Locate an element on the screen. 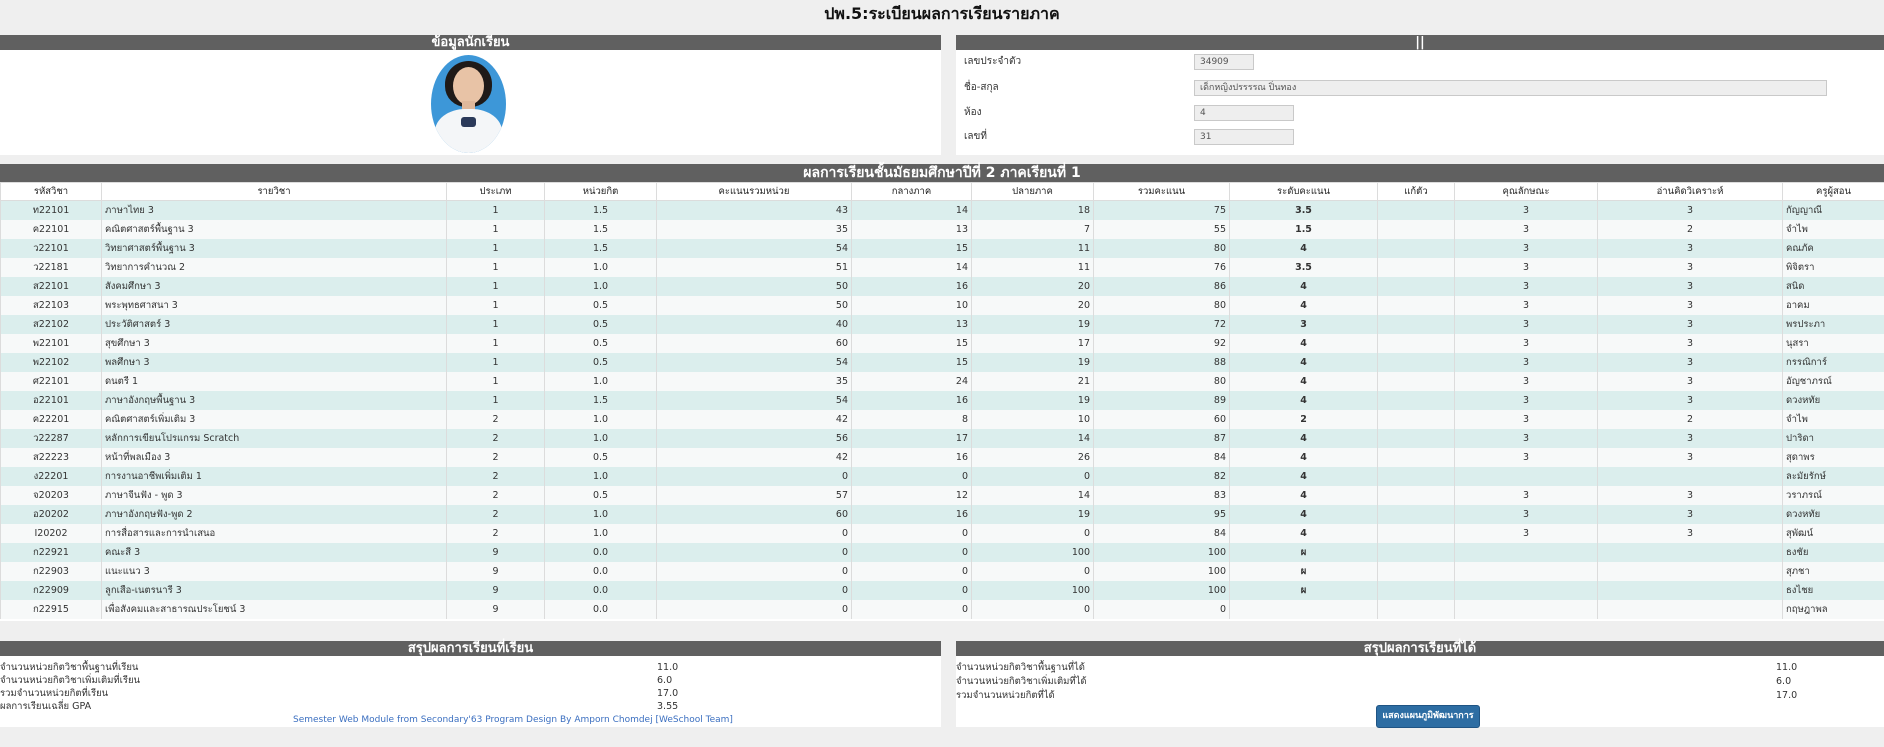 The width and height of the screenshot is (1884, 747). unit-score: 42 is located at coordinates (754, 419).